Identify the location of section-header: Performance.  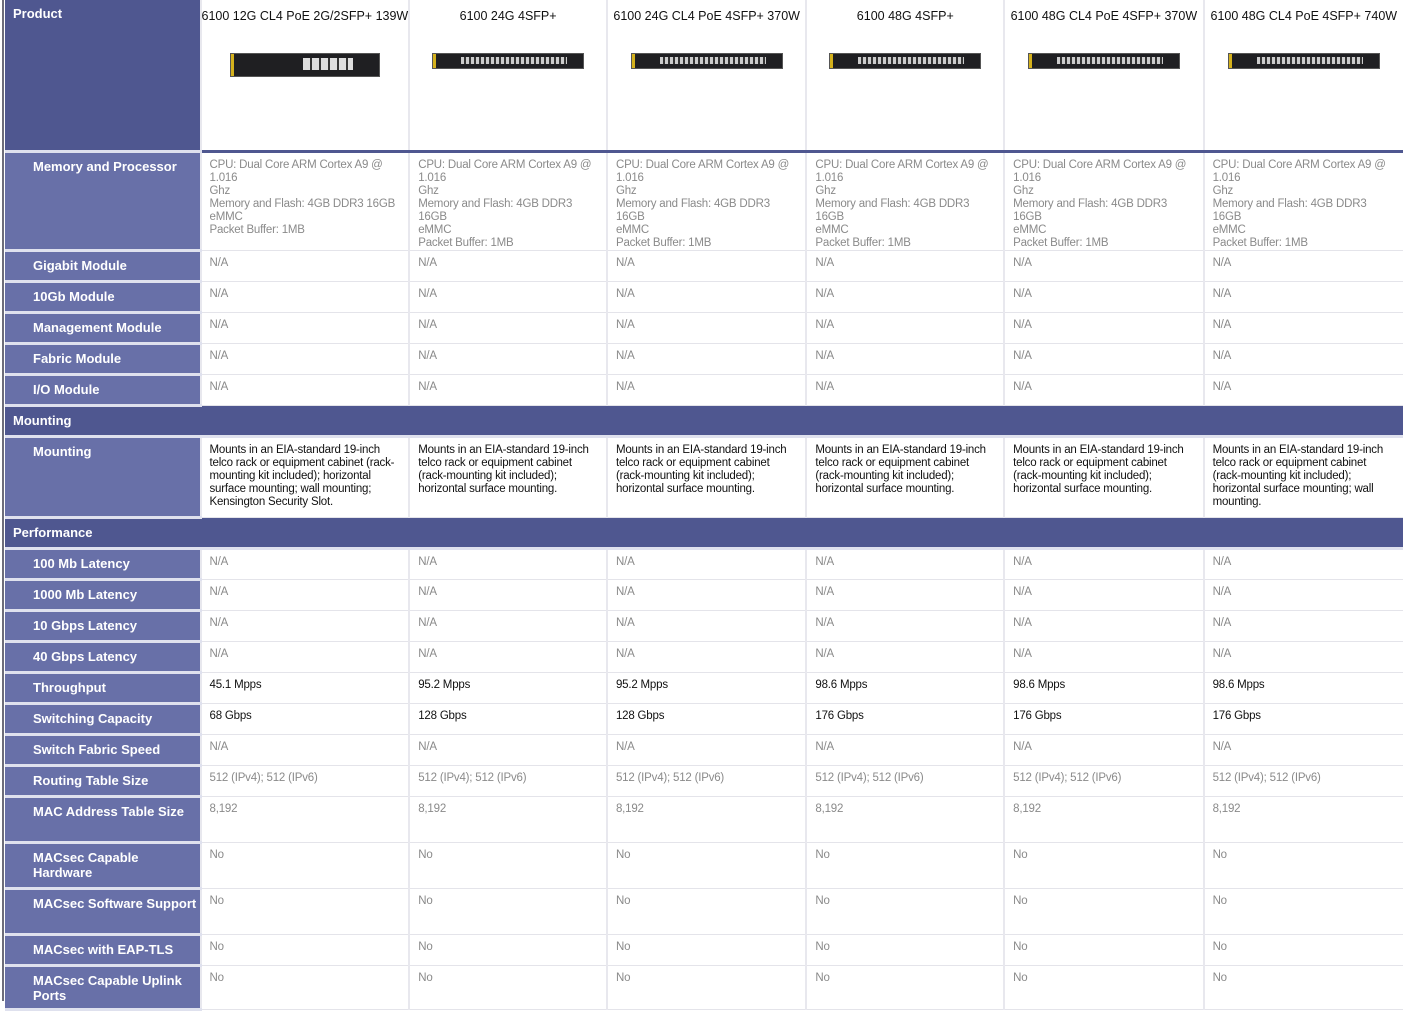
(103, 533).